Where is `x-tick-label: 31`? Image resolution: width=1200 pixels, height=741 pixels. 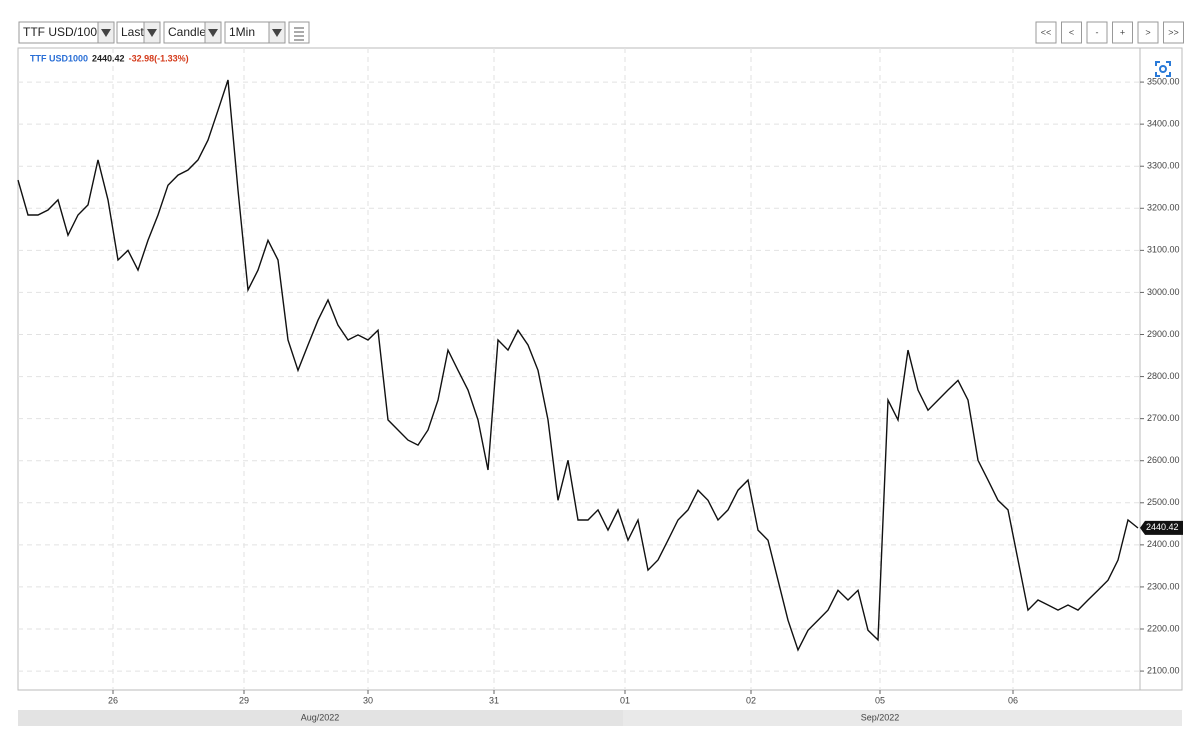 x-tick-label: 31 is located at coordinates (494, 700).